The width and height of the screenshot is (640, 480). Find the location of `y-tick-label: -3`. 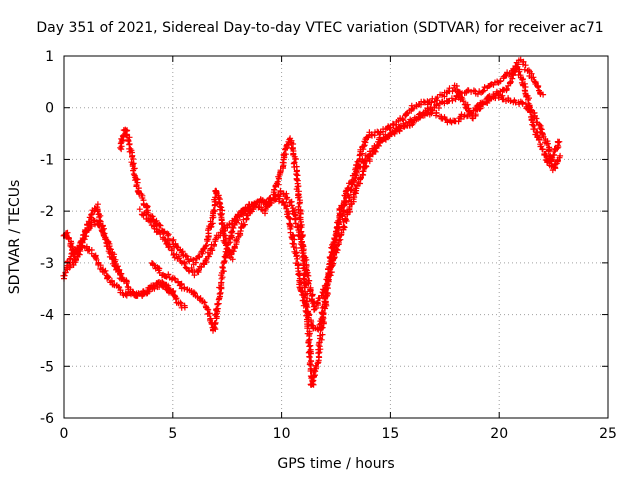

y-tick-label: -3 is located at coordinates (47, 264).